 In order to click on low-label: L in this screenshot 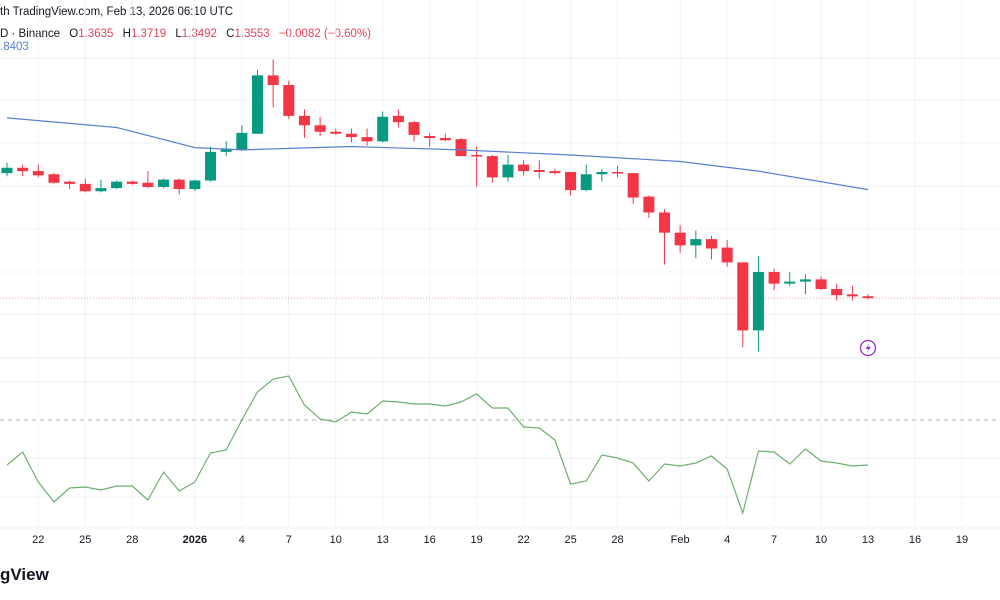, I will do `click(178, 34)`.